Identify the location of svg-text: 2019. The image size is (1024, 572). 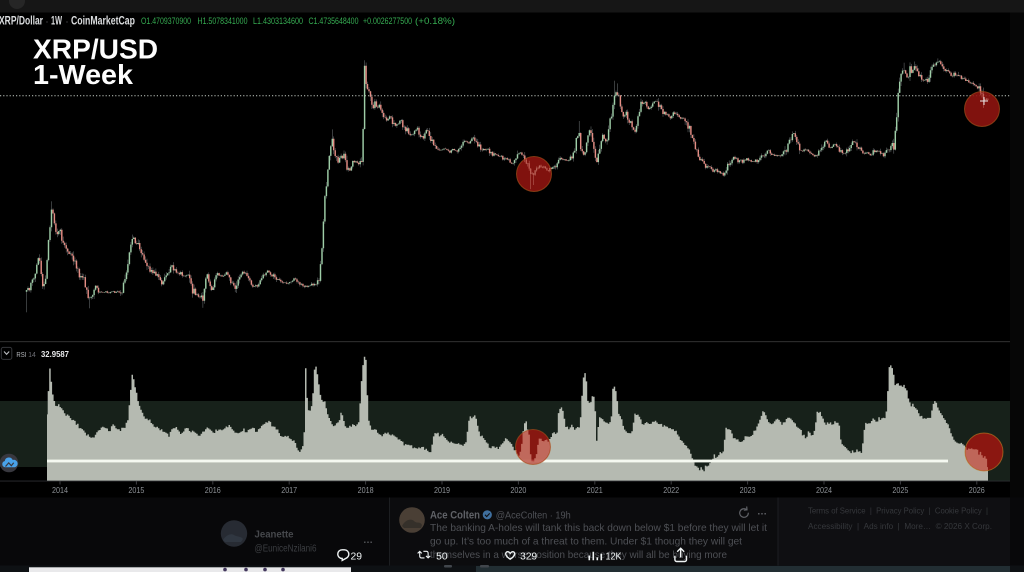
(442, 490).